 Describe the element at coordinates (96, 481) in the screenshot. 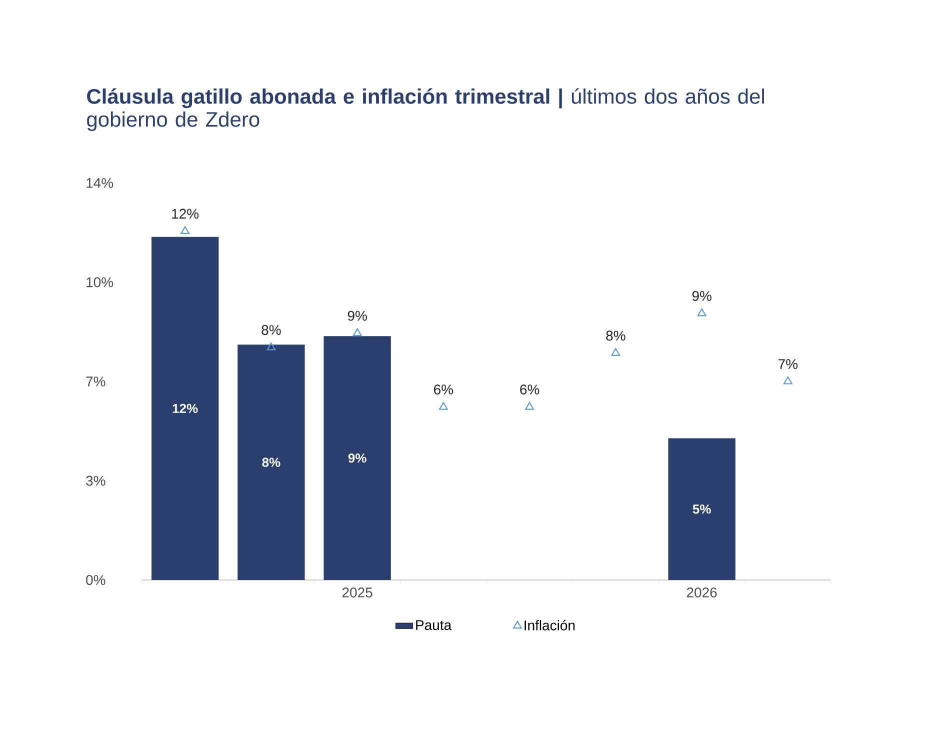

I see `y-tick-label: 3%` at that location.